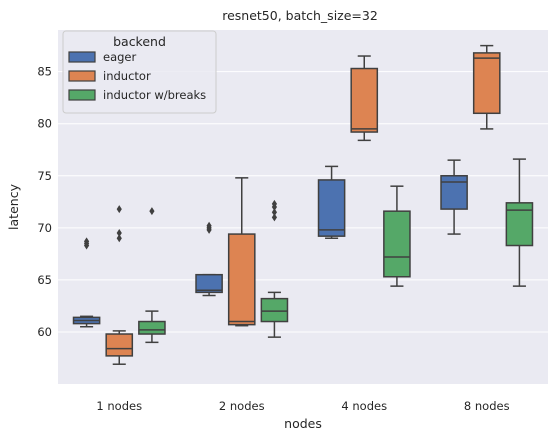  I want to click on x-tick-label: 1 nodes, so click(119, 406).